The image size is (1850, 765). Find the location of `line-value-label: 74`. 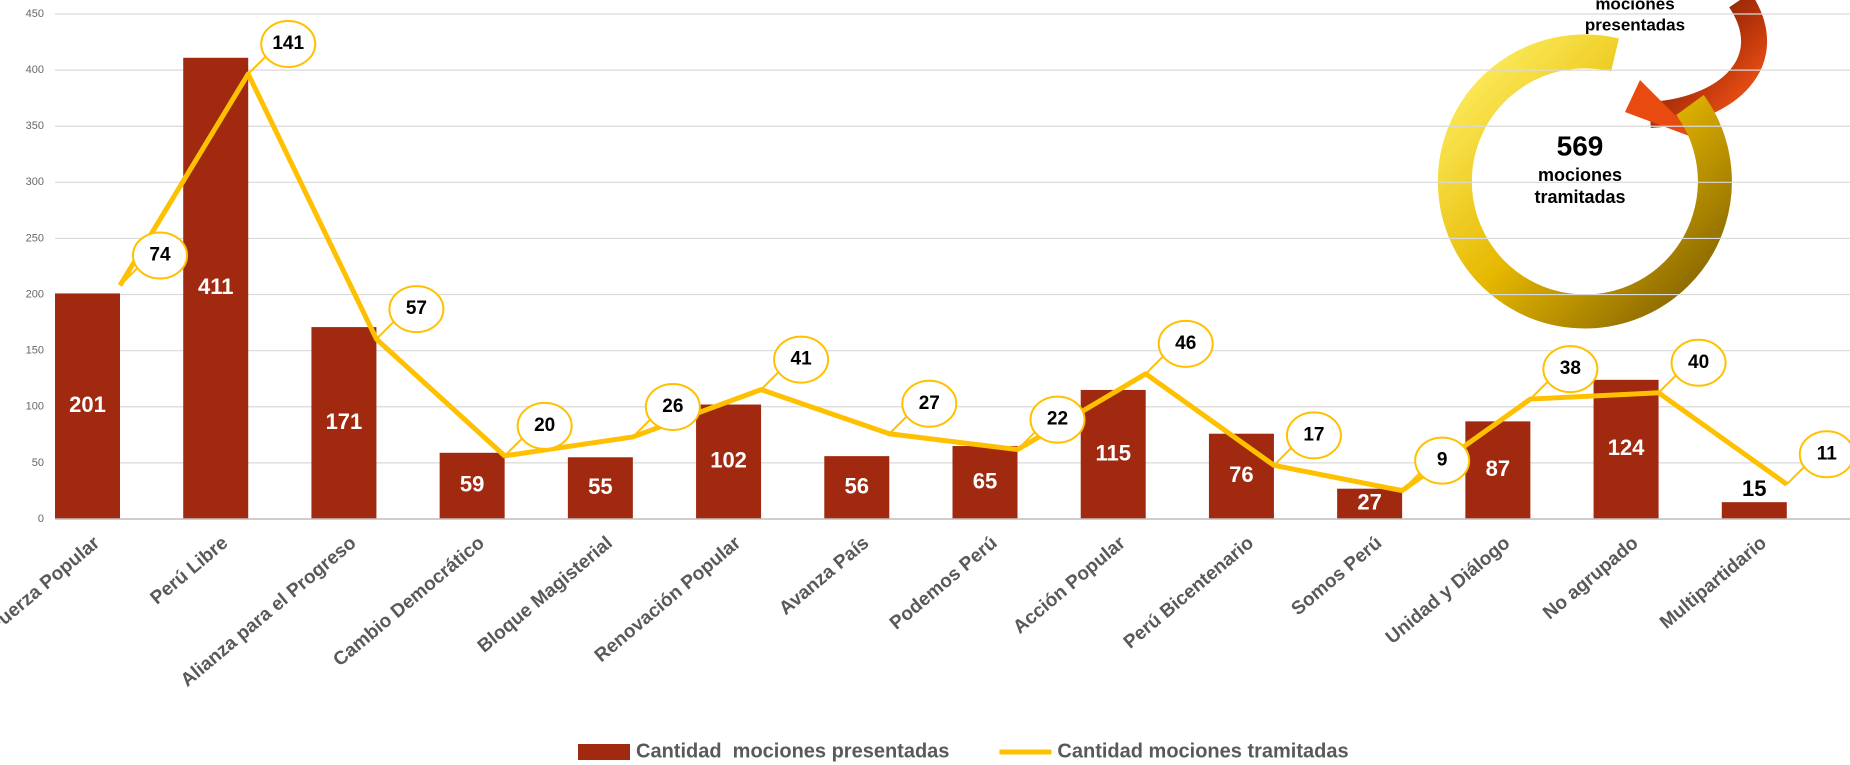

line-value-label: 74 is located at coordinates (160, 254).